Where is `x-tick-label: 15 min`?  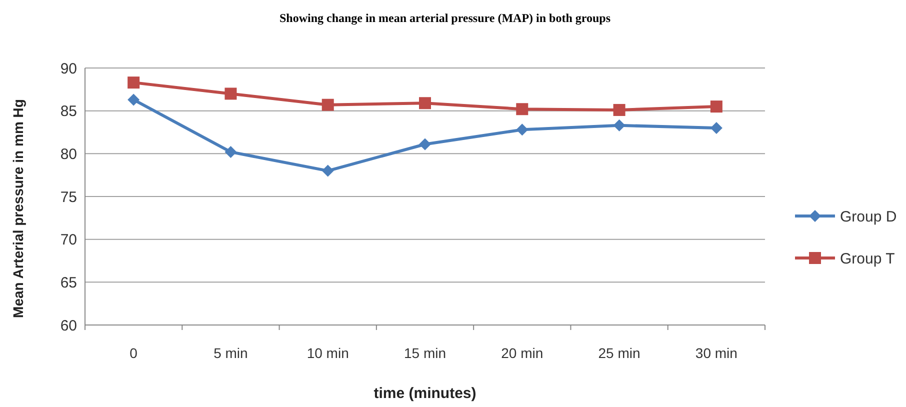 x-tick-label: 15 min is located at coordinates (425, 353).